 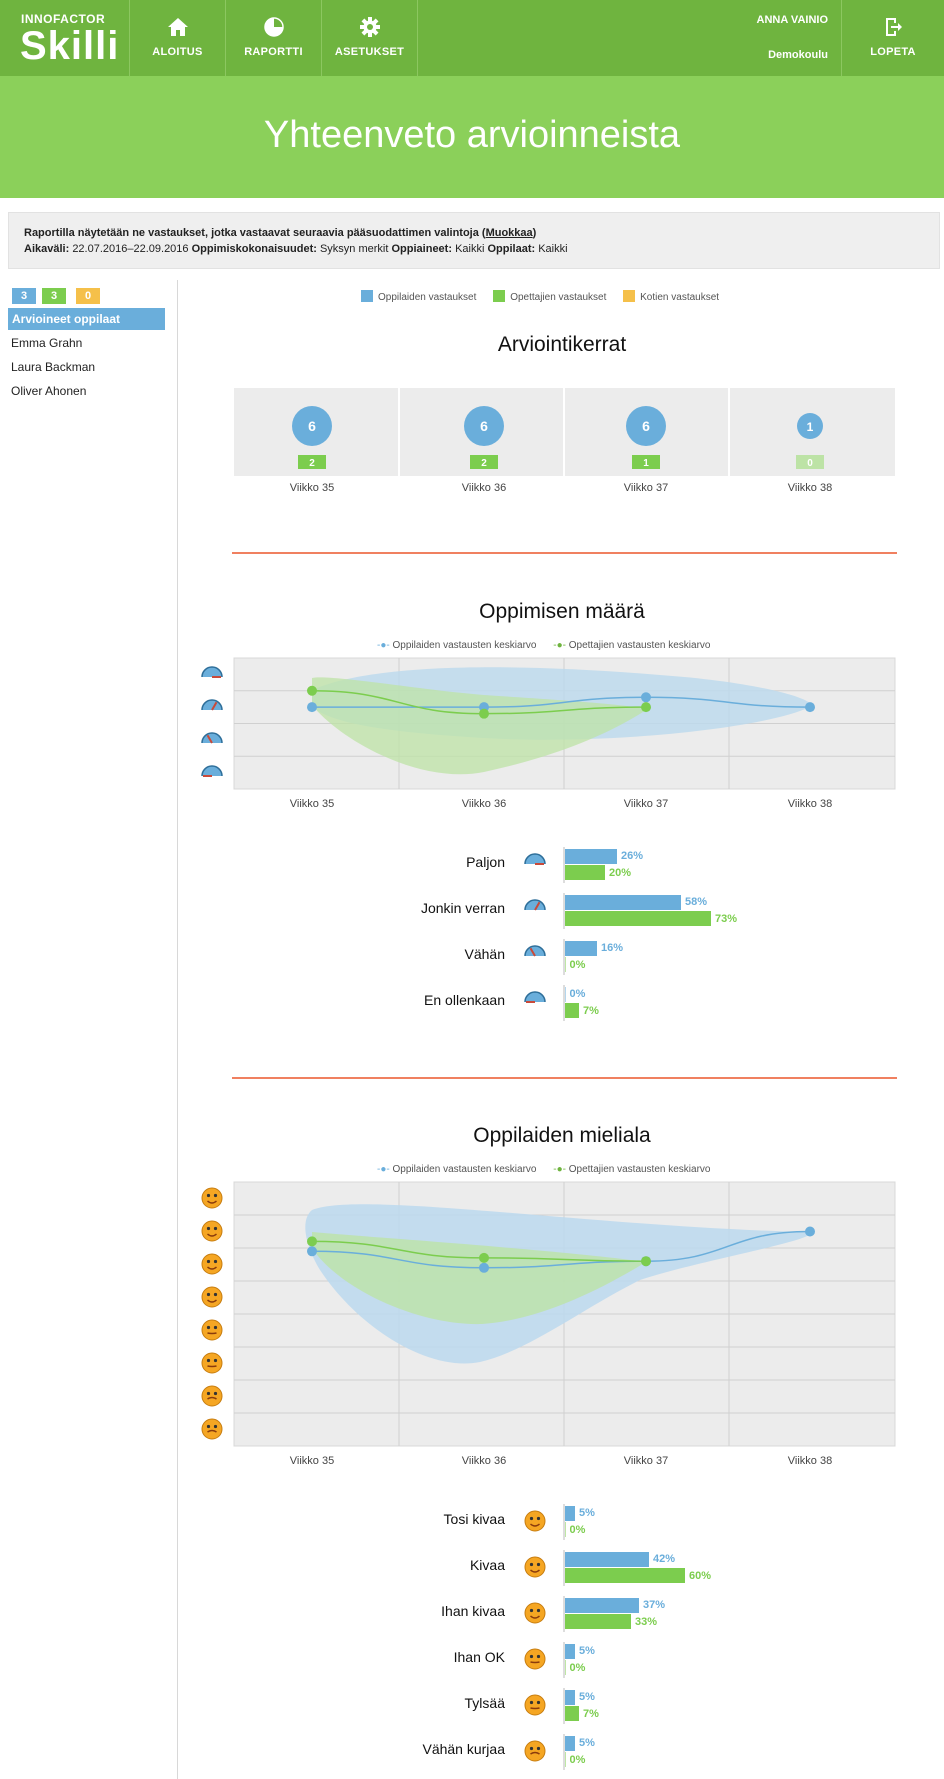 I want to click on week-label: Viikko 37, so click(x=646, y=488).